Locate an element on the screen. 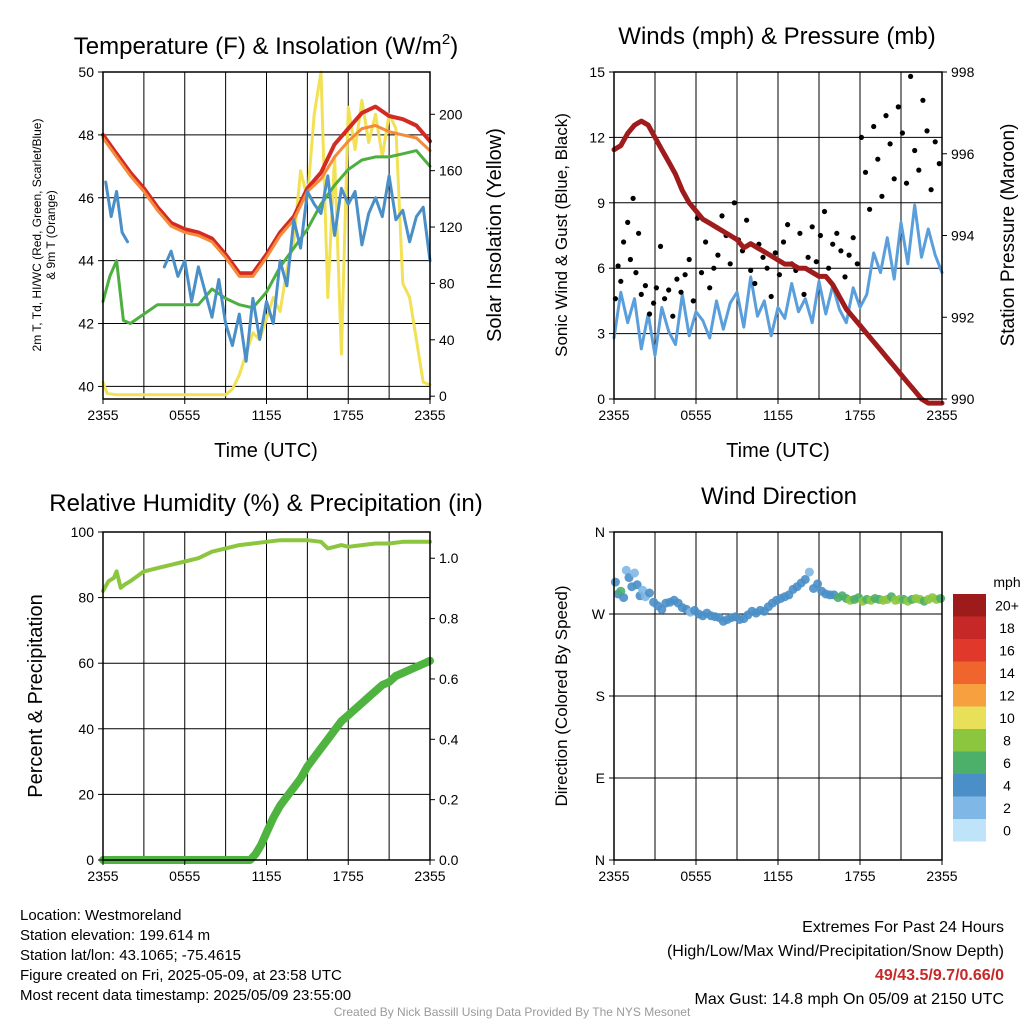 The width and height of the screenshot is (1024, 1024). y-tick-label: 3 is located at coordinates (601, 334).